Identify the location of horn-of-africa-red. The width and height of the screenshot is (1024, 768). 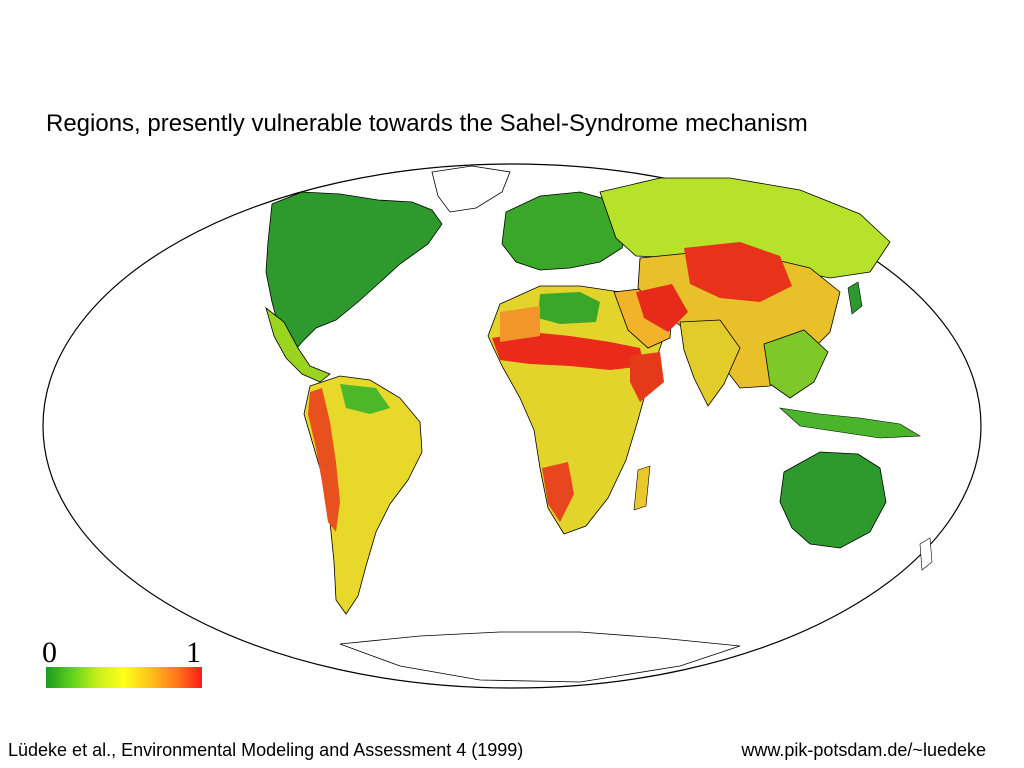
(647, 377).